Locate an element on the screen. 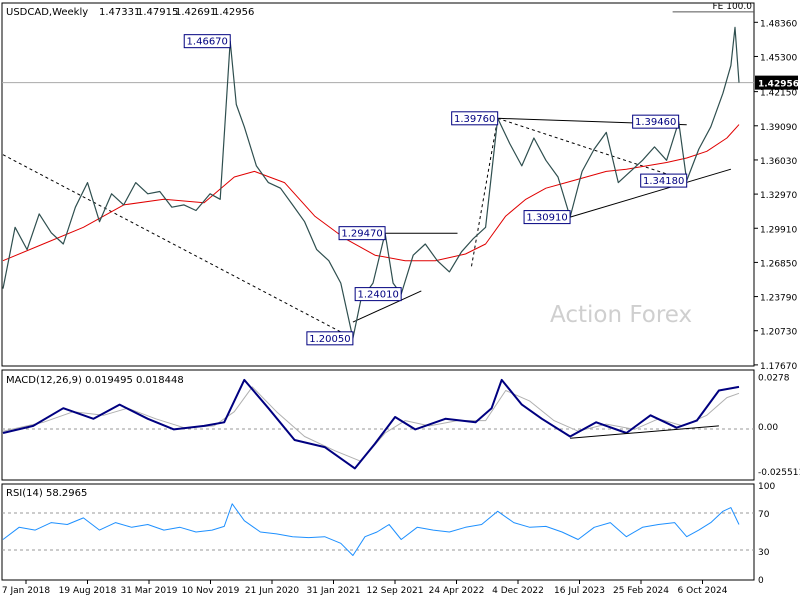 The image size is (800, 600). level-label-text: 1.39460 is located at coordinates (655, 122).